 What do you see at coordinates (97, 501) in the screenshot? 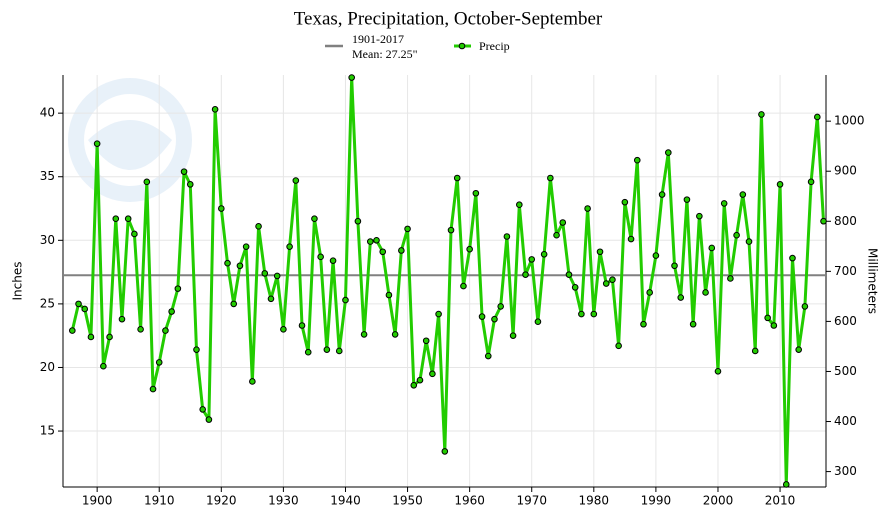
I see `x-tick-label: 1900` at bounding box center [97, 501].